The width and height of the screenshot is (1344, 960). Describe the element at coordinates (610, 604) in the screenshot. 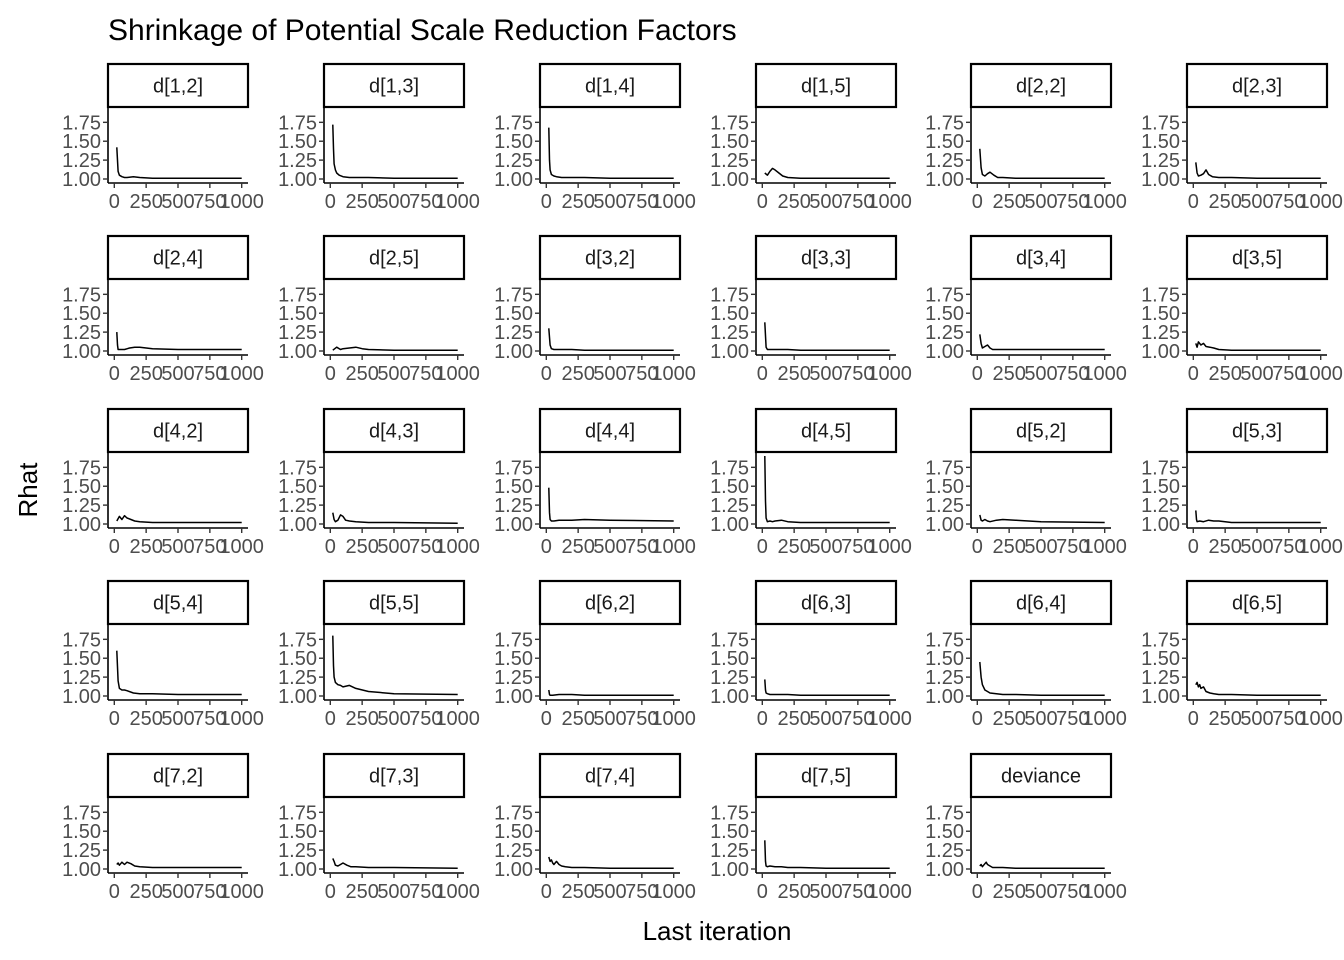

I see `facet-strip-label: d[6,2]` at that location.